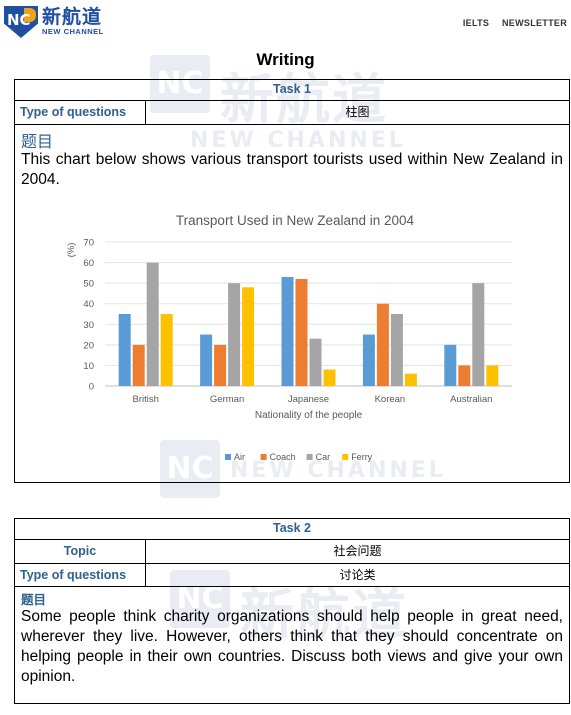 The height and width of the screenshot is (715, 571). I want to click on brand-name-en: NEW CHANNEL, so click(73, 32).